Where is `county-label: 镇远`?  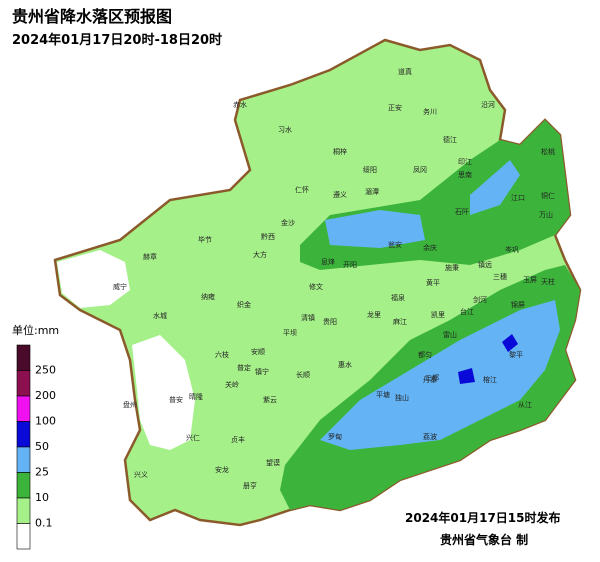 county-label: 镇远 is located at coordinates (485, 264).